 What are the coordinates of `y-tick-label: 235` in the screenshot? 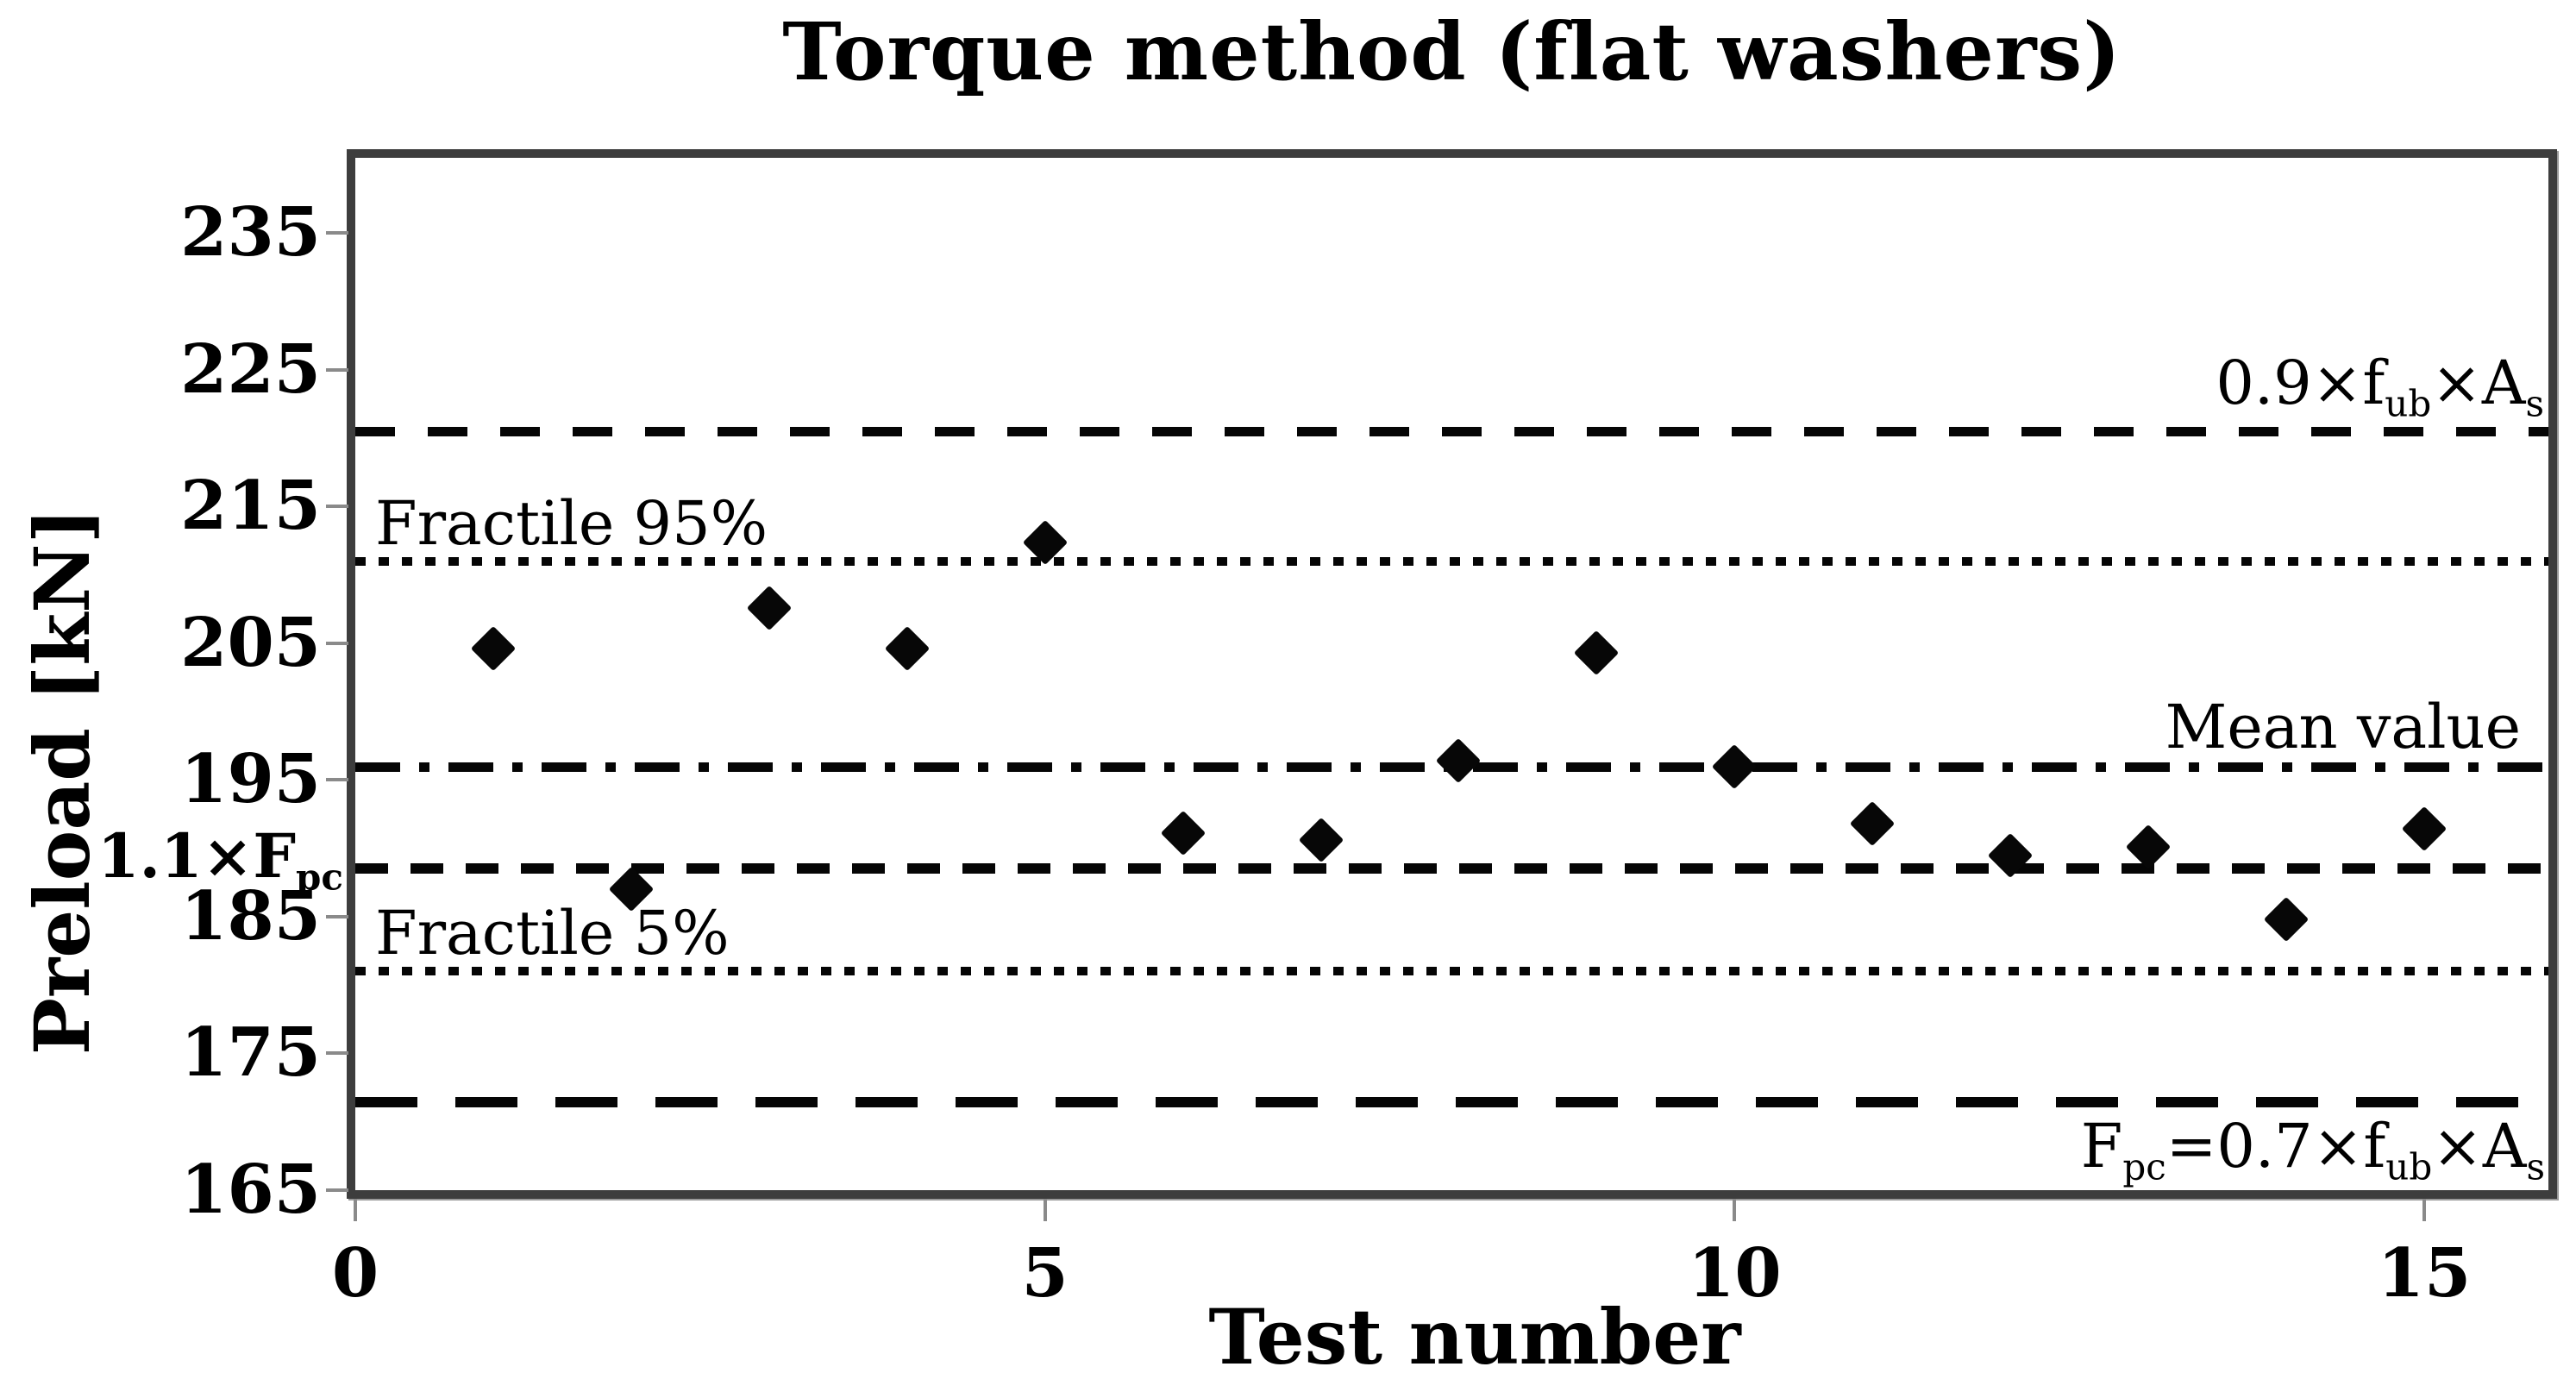 It's located at (250, 233).